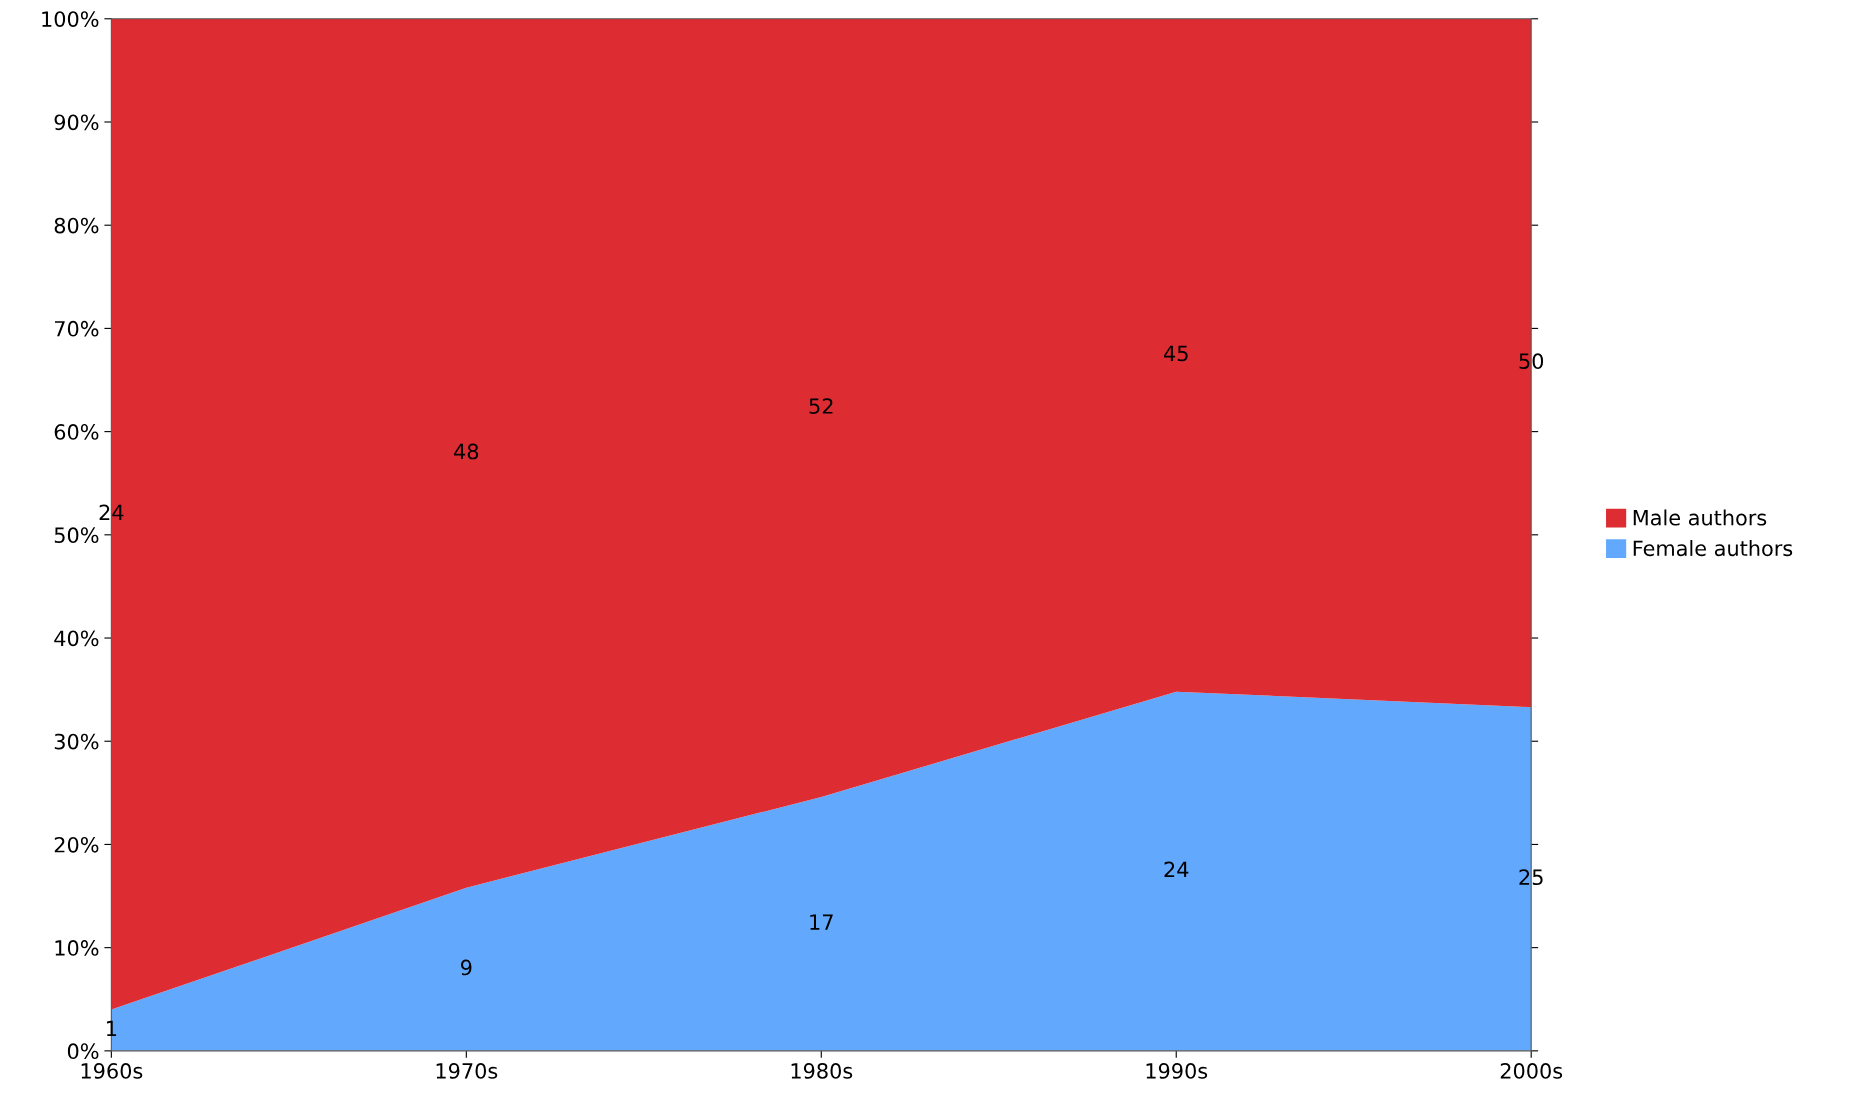 The height and width of the screenshot is (1105, 1856). I want to click on annotation: 52, so click(821, 406).